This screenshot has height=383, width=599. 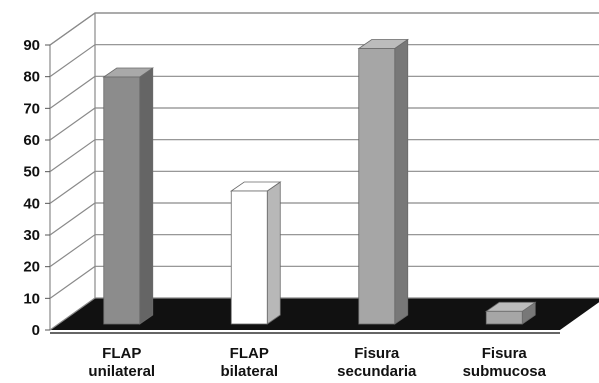 I want to click on x-category-label: Fisura secundaria, so click(x=377, y=362).